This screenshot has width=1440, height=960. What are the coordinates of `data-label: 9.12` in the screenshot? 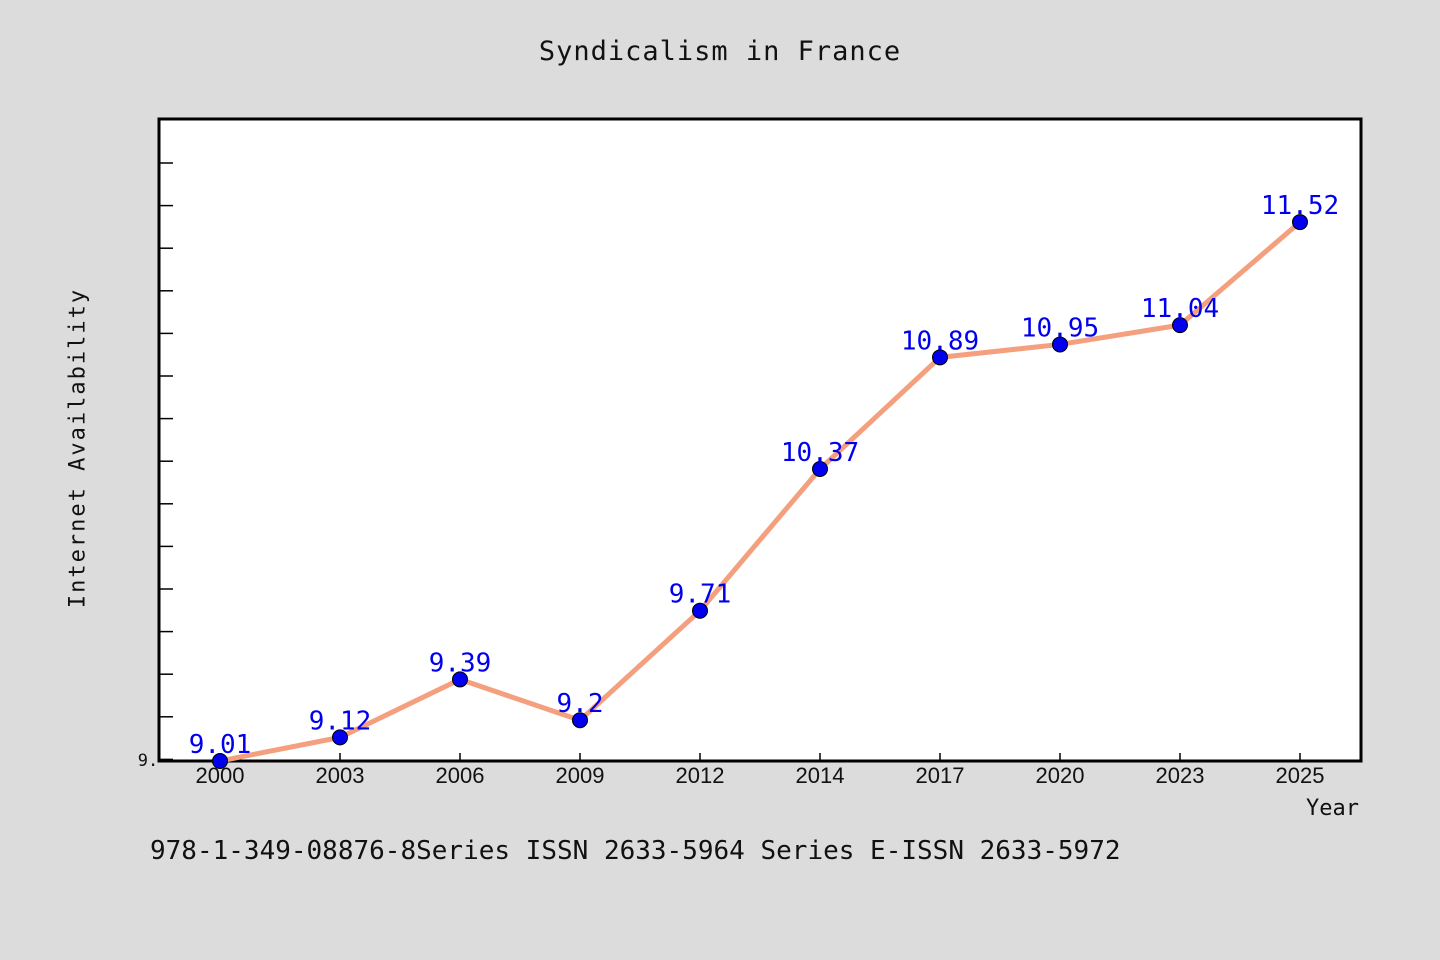 It's located at (340, 721).